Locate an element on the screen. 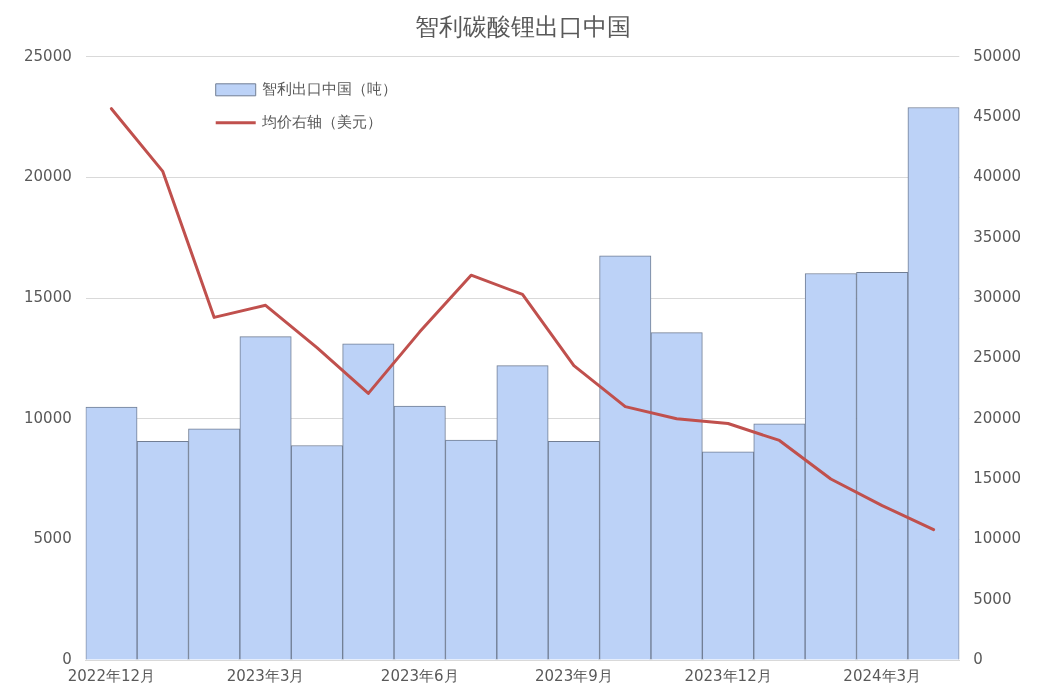 The image size is (1049, 698). y2-tick-label: 10000 is located at coordinates (997, 538).